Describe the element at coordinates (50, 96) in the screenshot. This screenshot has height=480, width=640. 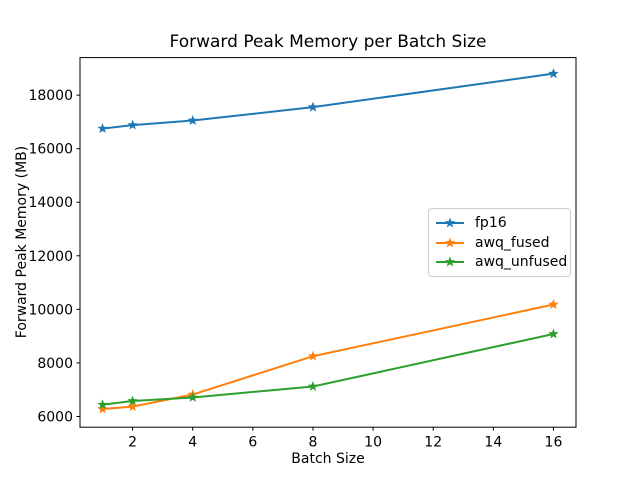
I see `y-tick-label: 18000` at that location.